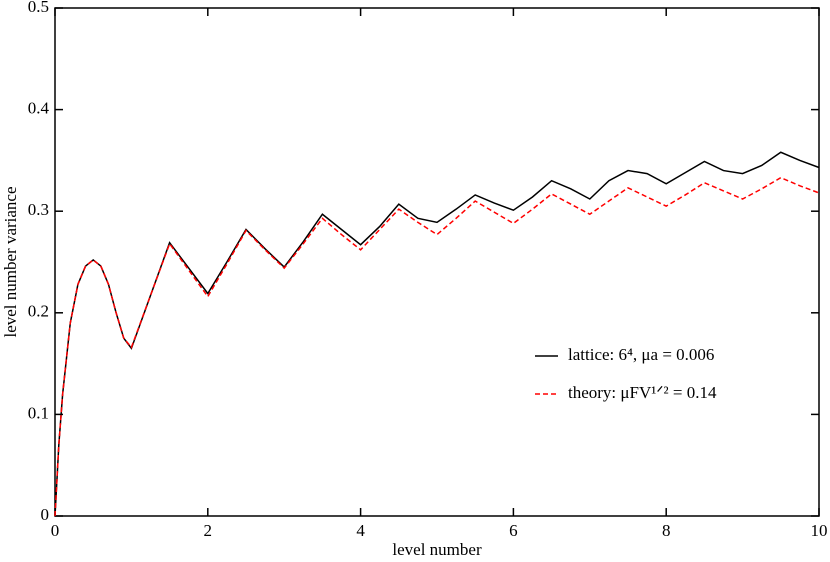 Image resolution: width=830 pixels, height=562 pixels. Describe the element at coordinates (642, 392) in the screenshot. I see `legend-label: theory: μFV¹ᐟ² = 0.14` at that location.